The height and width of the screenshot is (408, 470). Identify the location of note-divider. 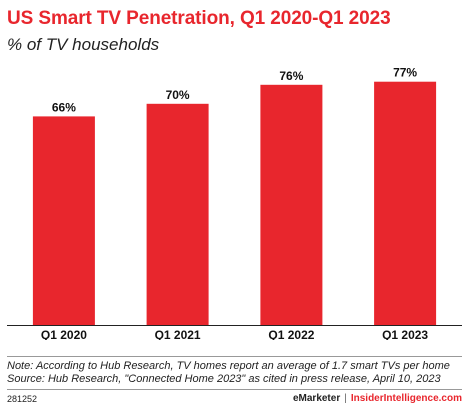
(234, 356).